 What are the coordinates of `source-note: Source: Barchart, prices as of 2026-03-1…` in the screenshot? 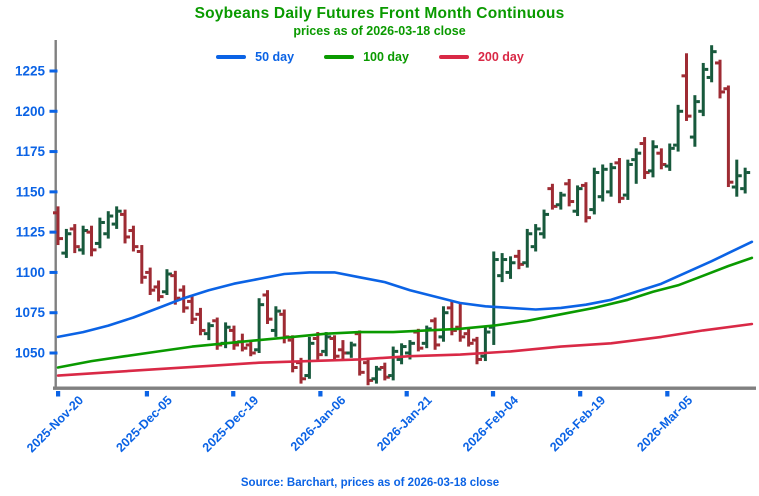 It's located at (370, 483).